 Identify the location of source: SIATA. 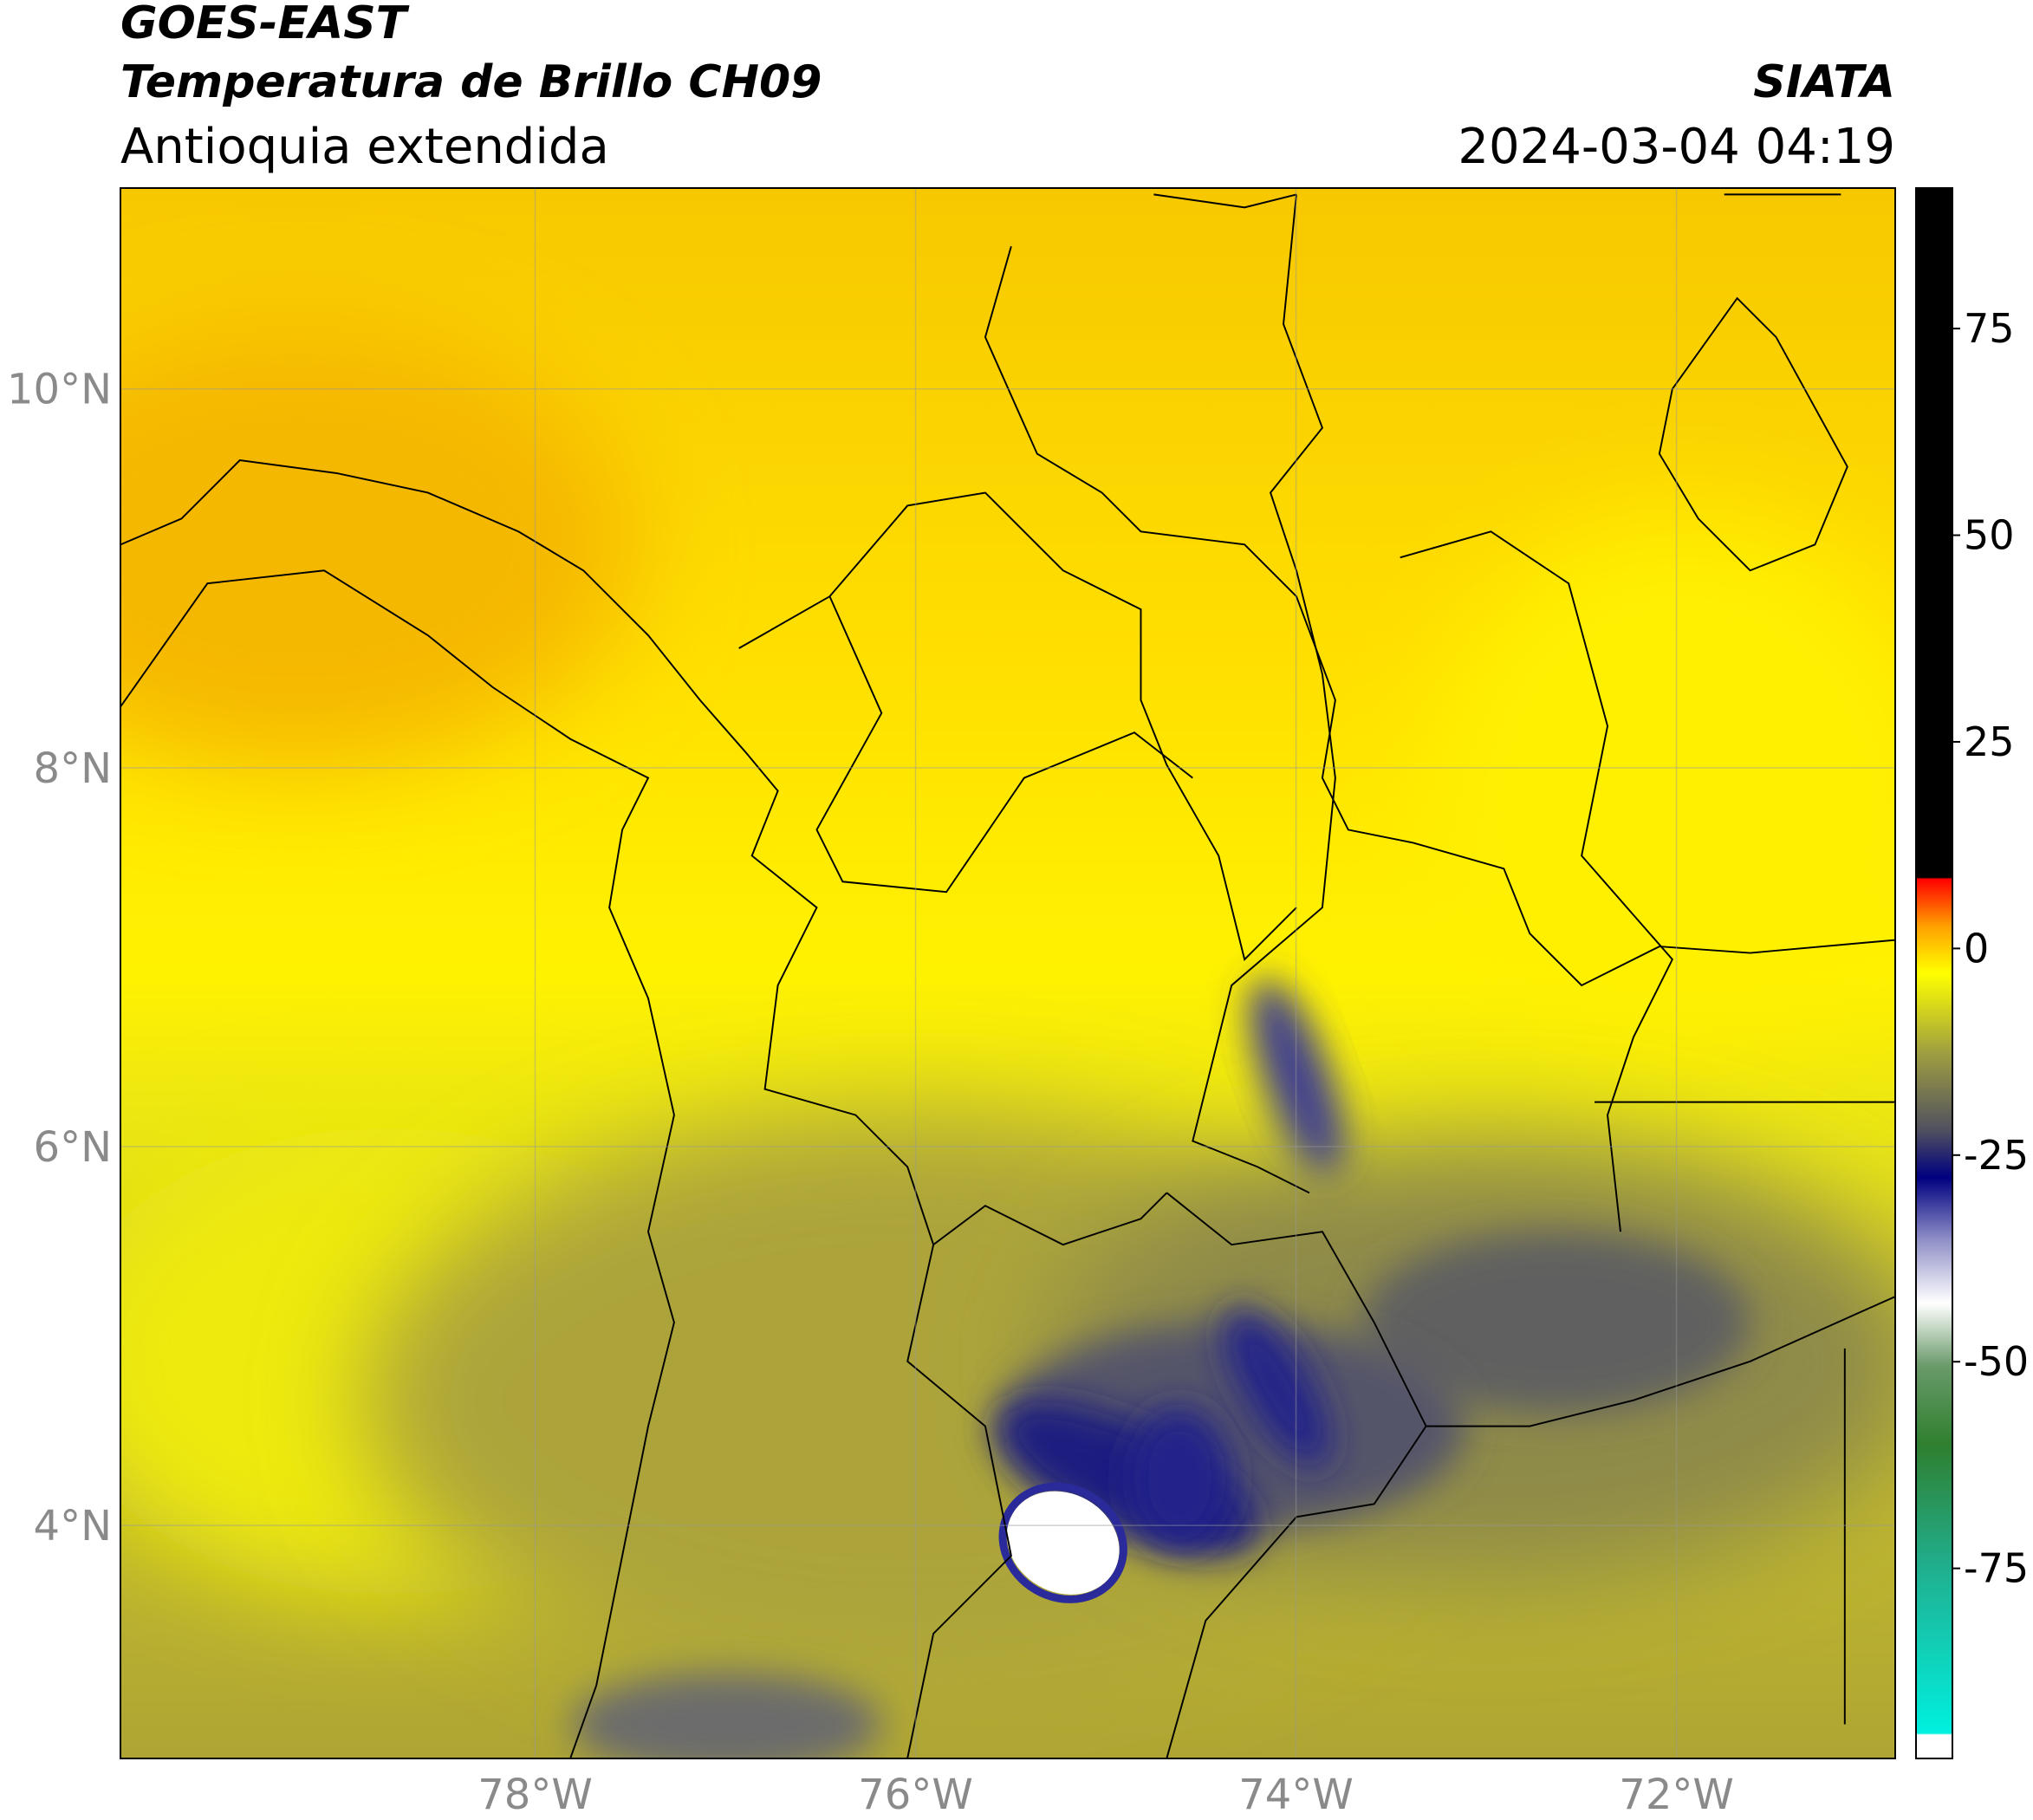
(1824, 82).